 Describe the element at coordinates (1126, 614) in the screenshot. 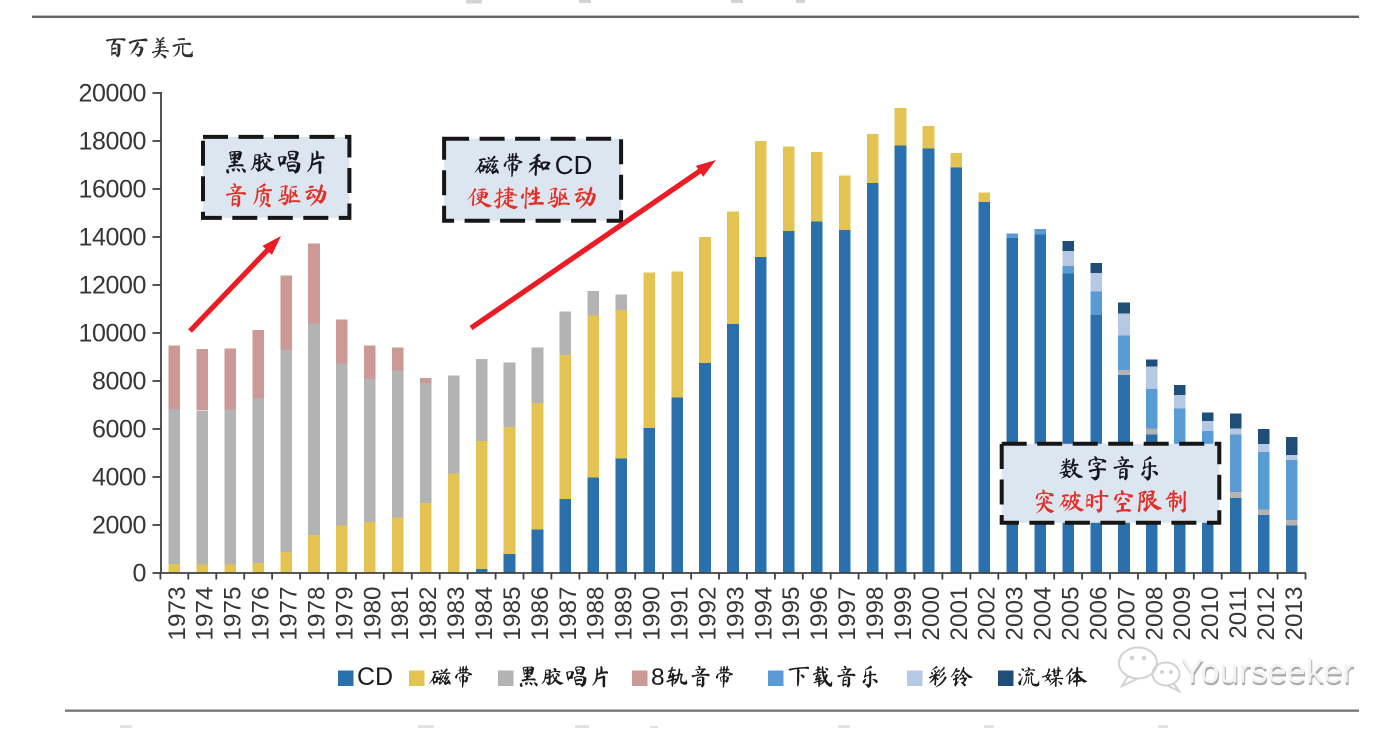

I see `svg-text: 2007` at that location.